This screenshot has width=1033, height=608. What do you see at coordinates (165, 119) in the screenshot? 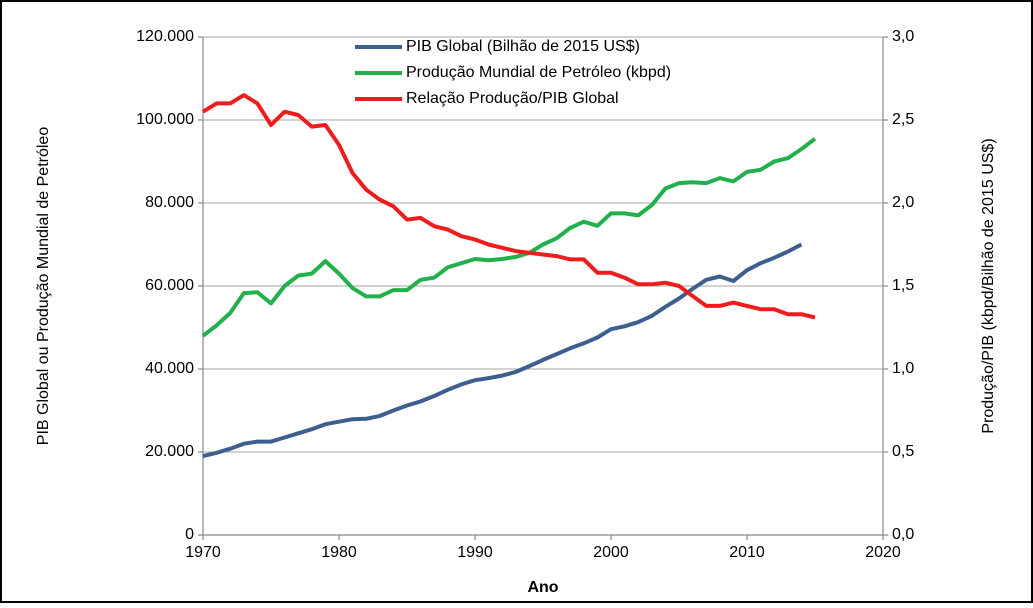
I see `y-tick-label: 100.000` at bounding box center [165, 119].